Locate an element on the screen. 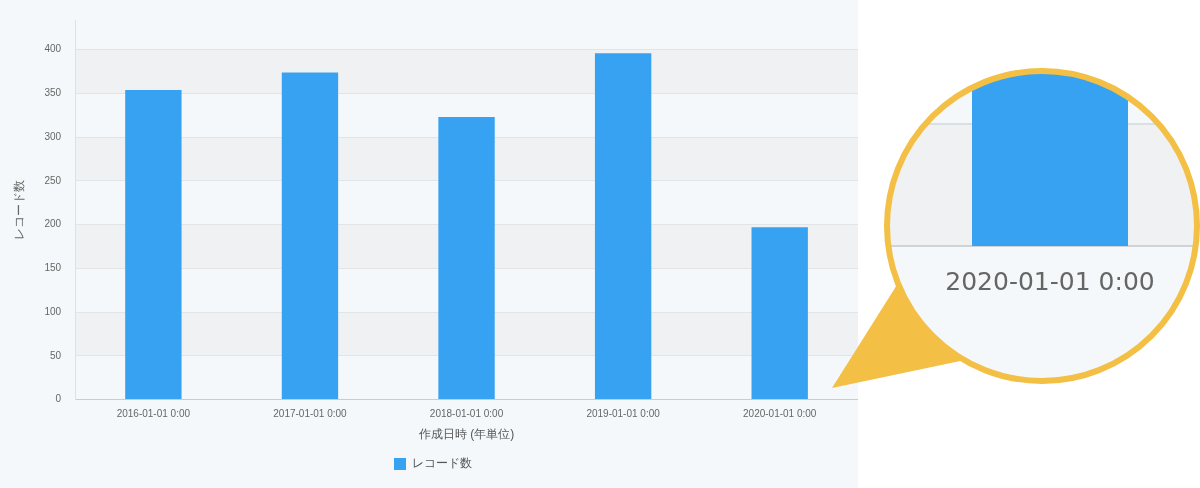 The width and height of the screenshot is (1200, 488). y-tick-label: 150 is located at coordinates (53, 268).